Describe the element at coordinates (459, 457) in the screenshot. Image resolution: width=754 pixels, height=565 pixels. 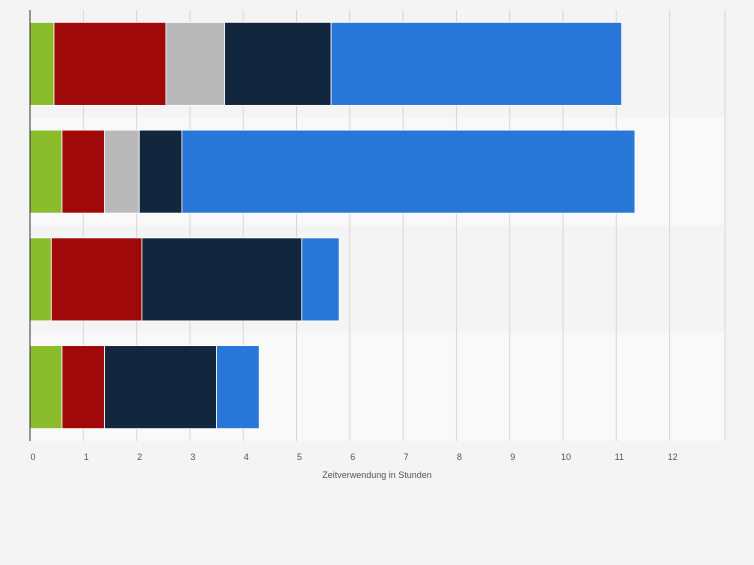
I see `x-tick-label: 8` at that location.